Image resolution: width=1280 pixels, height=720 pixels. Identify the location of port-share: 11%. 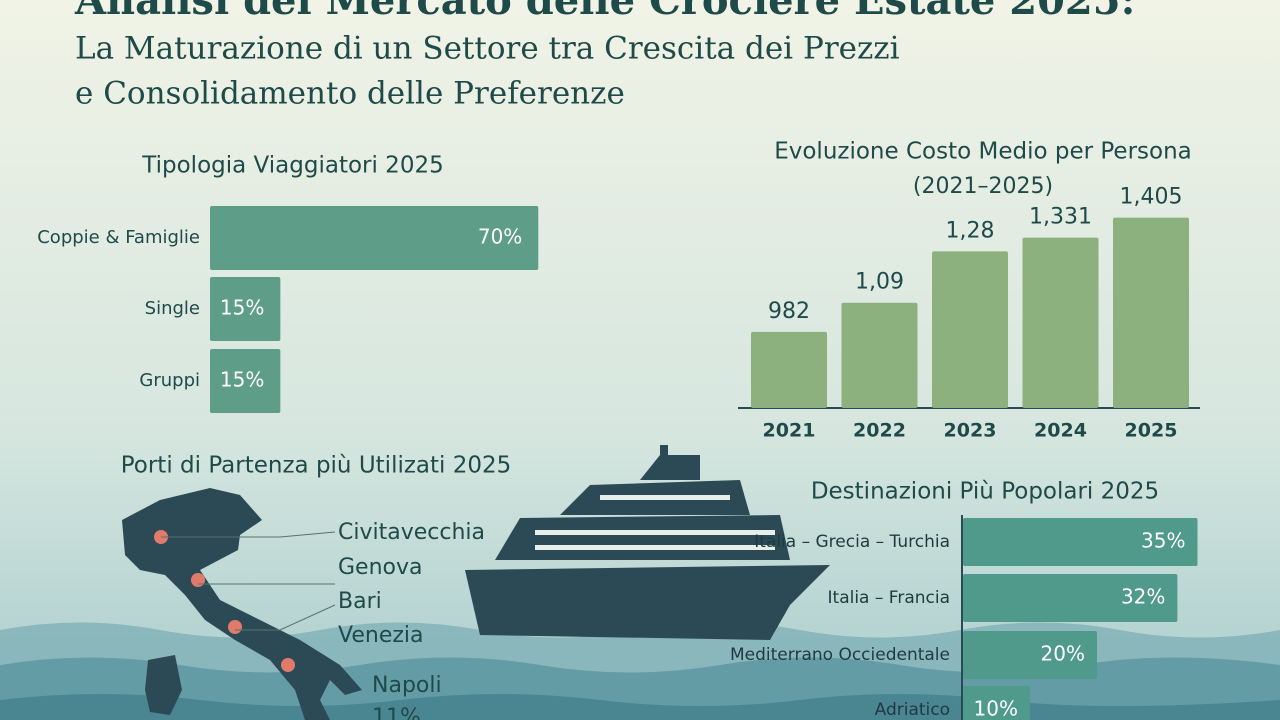
(396, 712).